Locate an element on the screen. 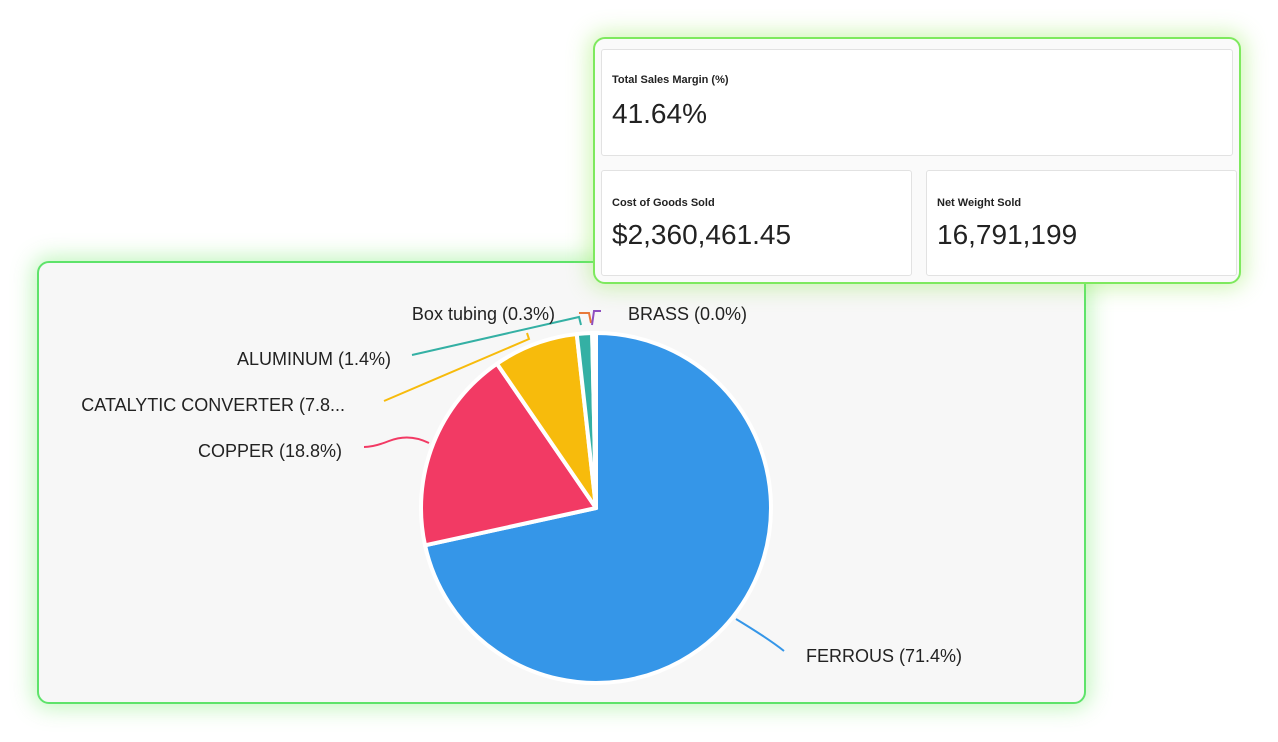  cost-of-goods-sold-label: Cost of Goods Sold is located at coordinates (663, 203).